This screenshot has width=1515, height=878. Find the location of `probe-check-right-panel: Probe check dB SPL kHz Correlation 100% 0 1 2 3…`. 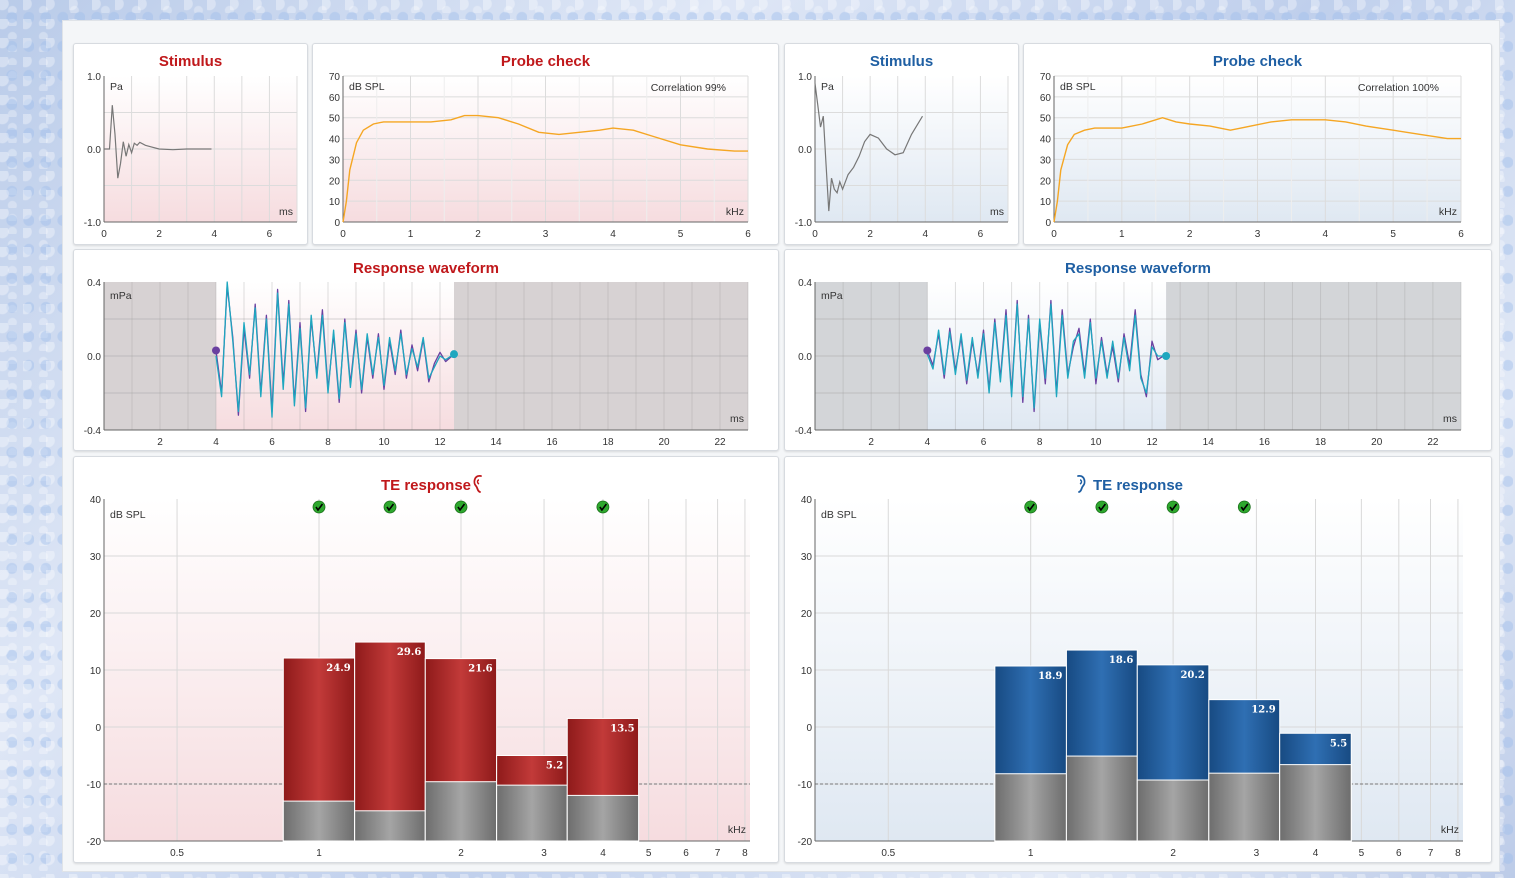

probe-check-right-panel: Probe check dB SPL kHz Correlation 100% 0 1 2 3… is located at coordinates (1257, 144).